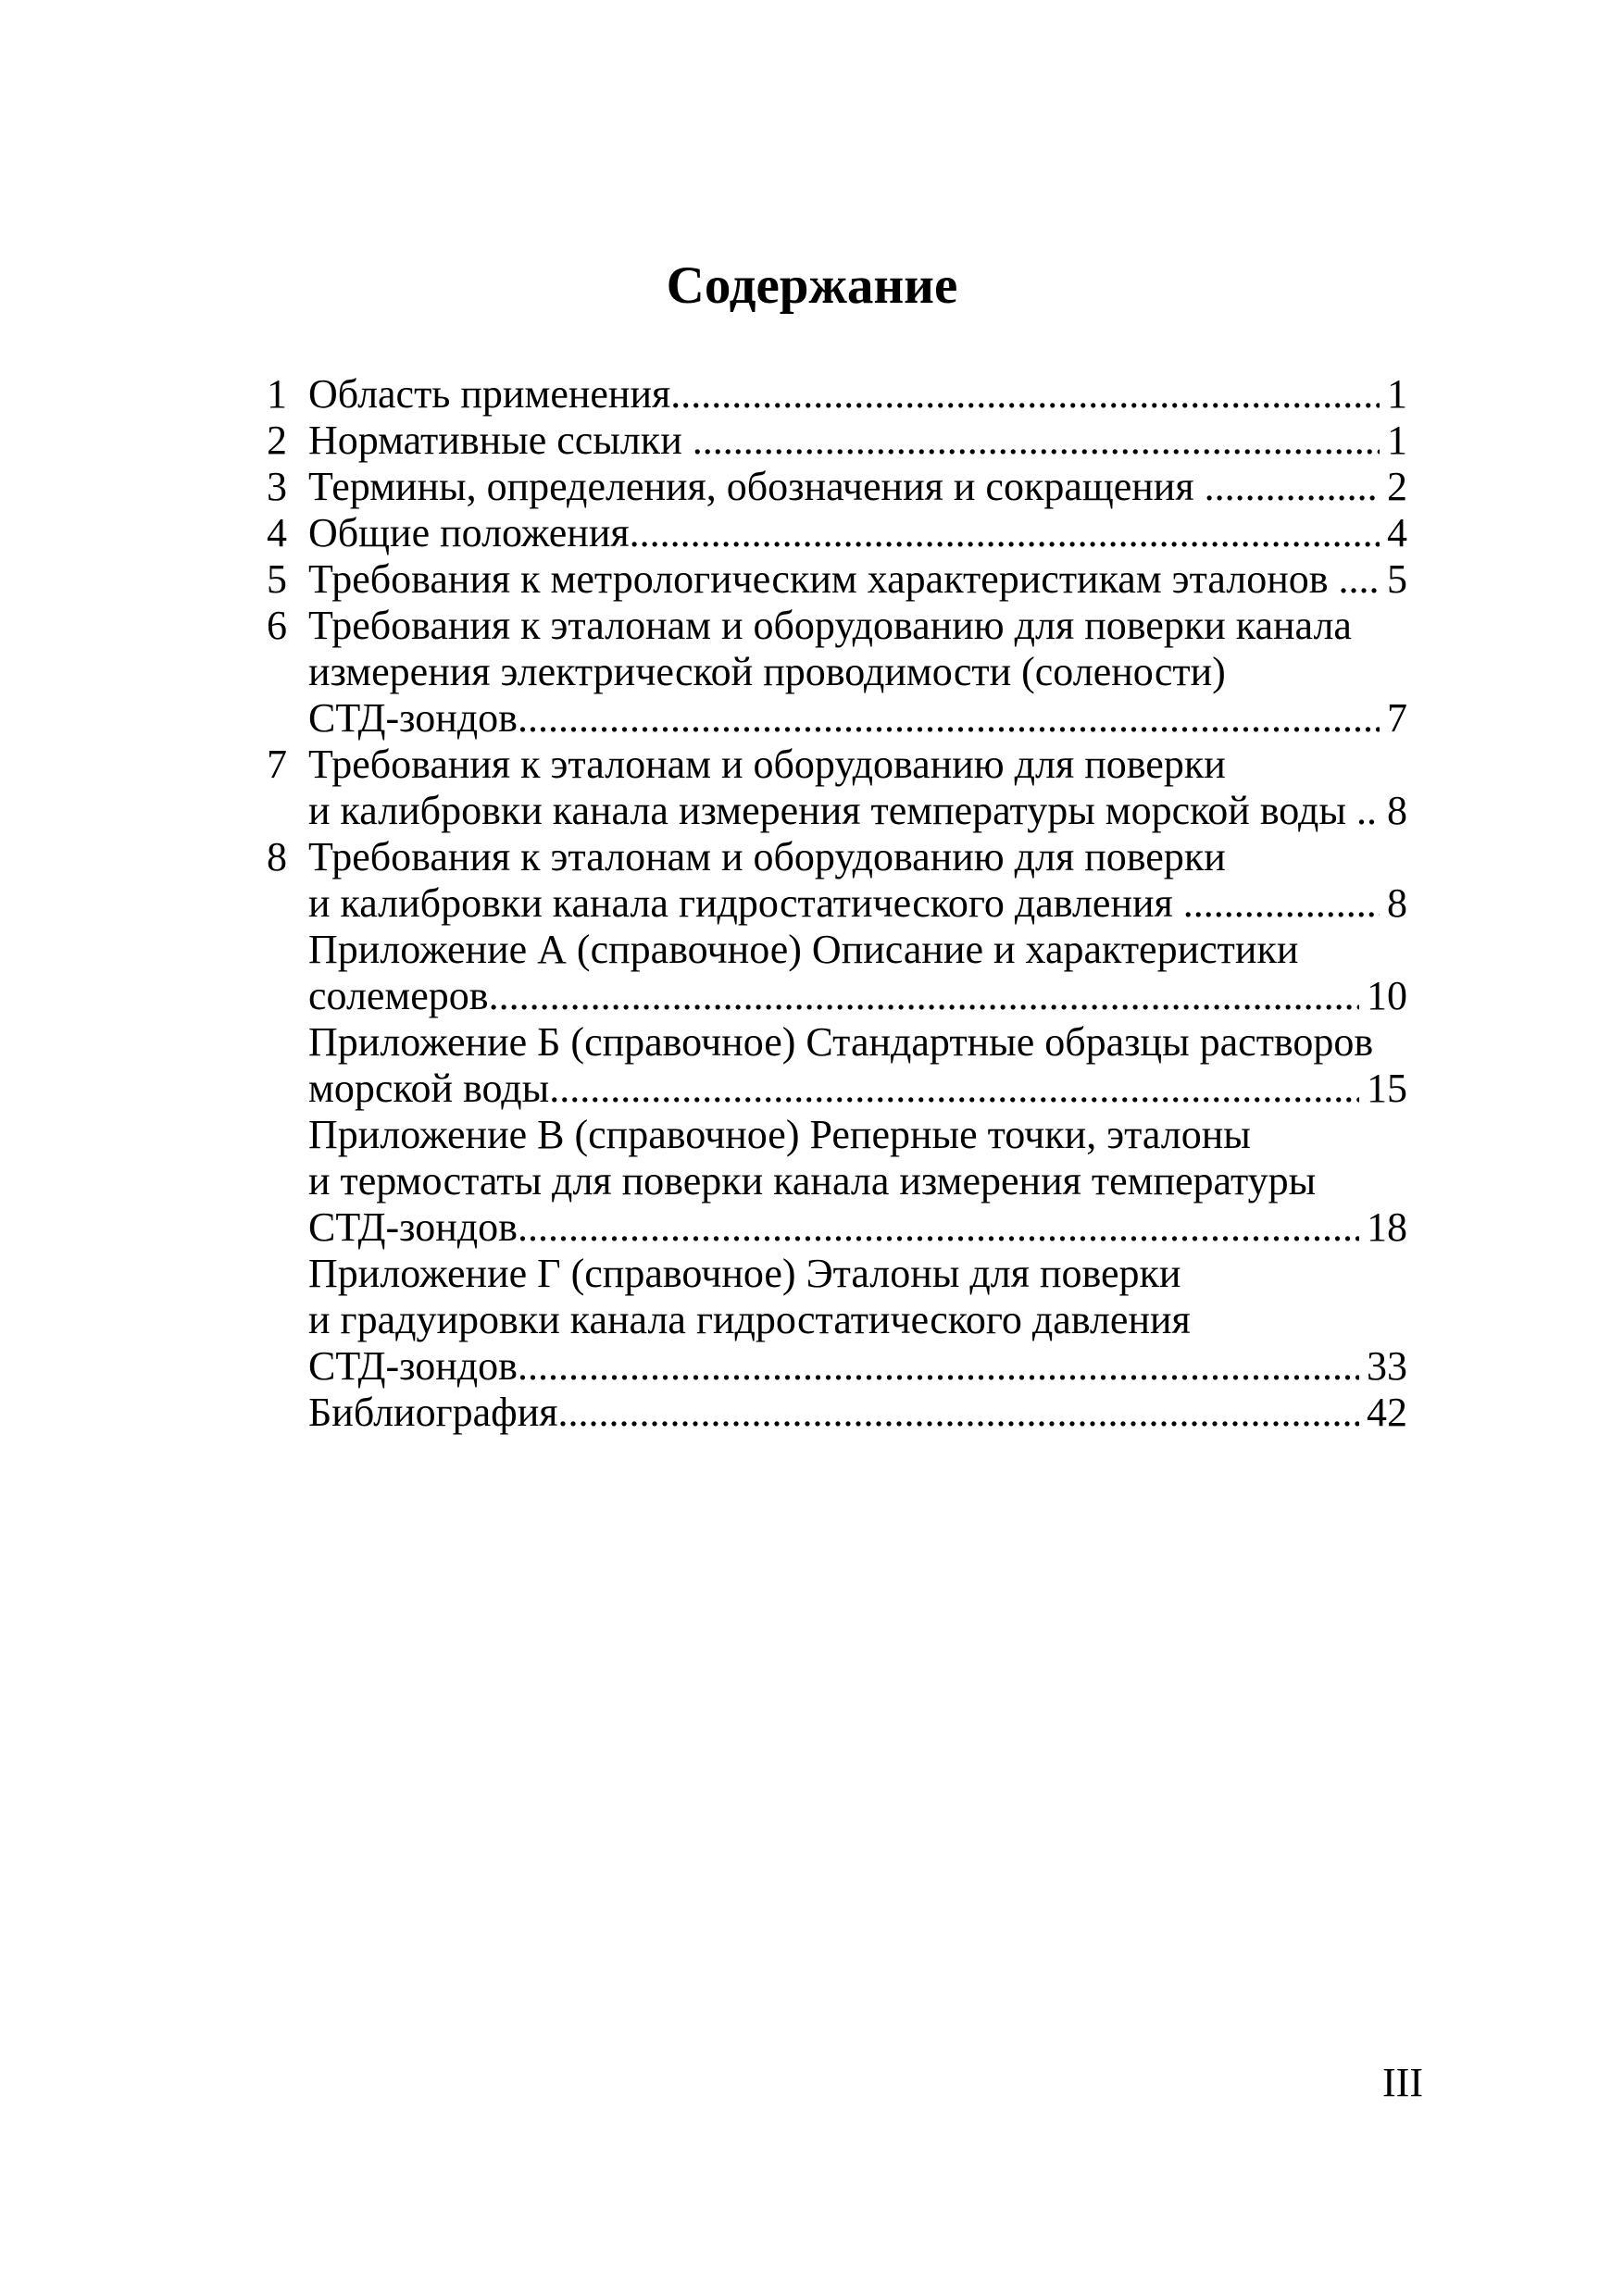  I want to click on toc-entry-number: 5, so click(277, 579).